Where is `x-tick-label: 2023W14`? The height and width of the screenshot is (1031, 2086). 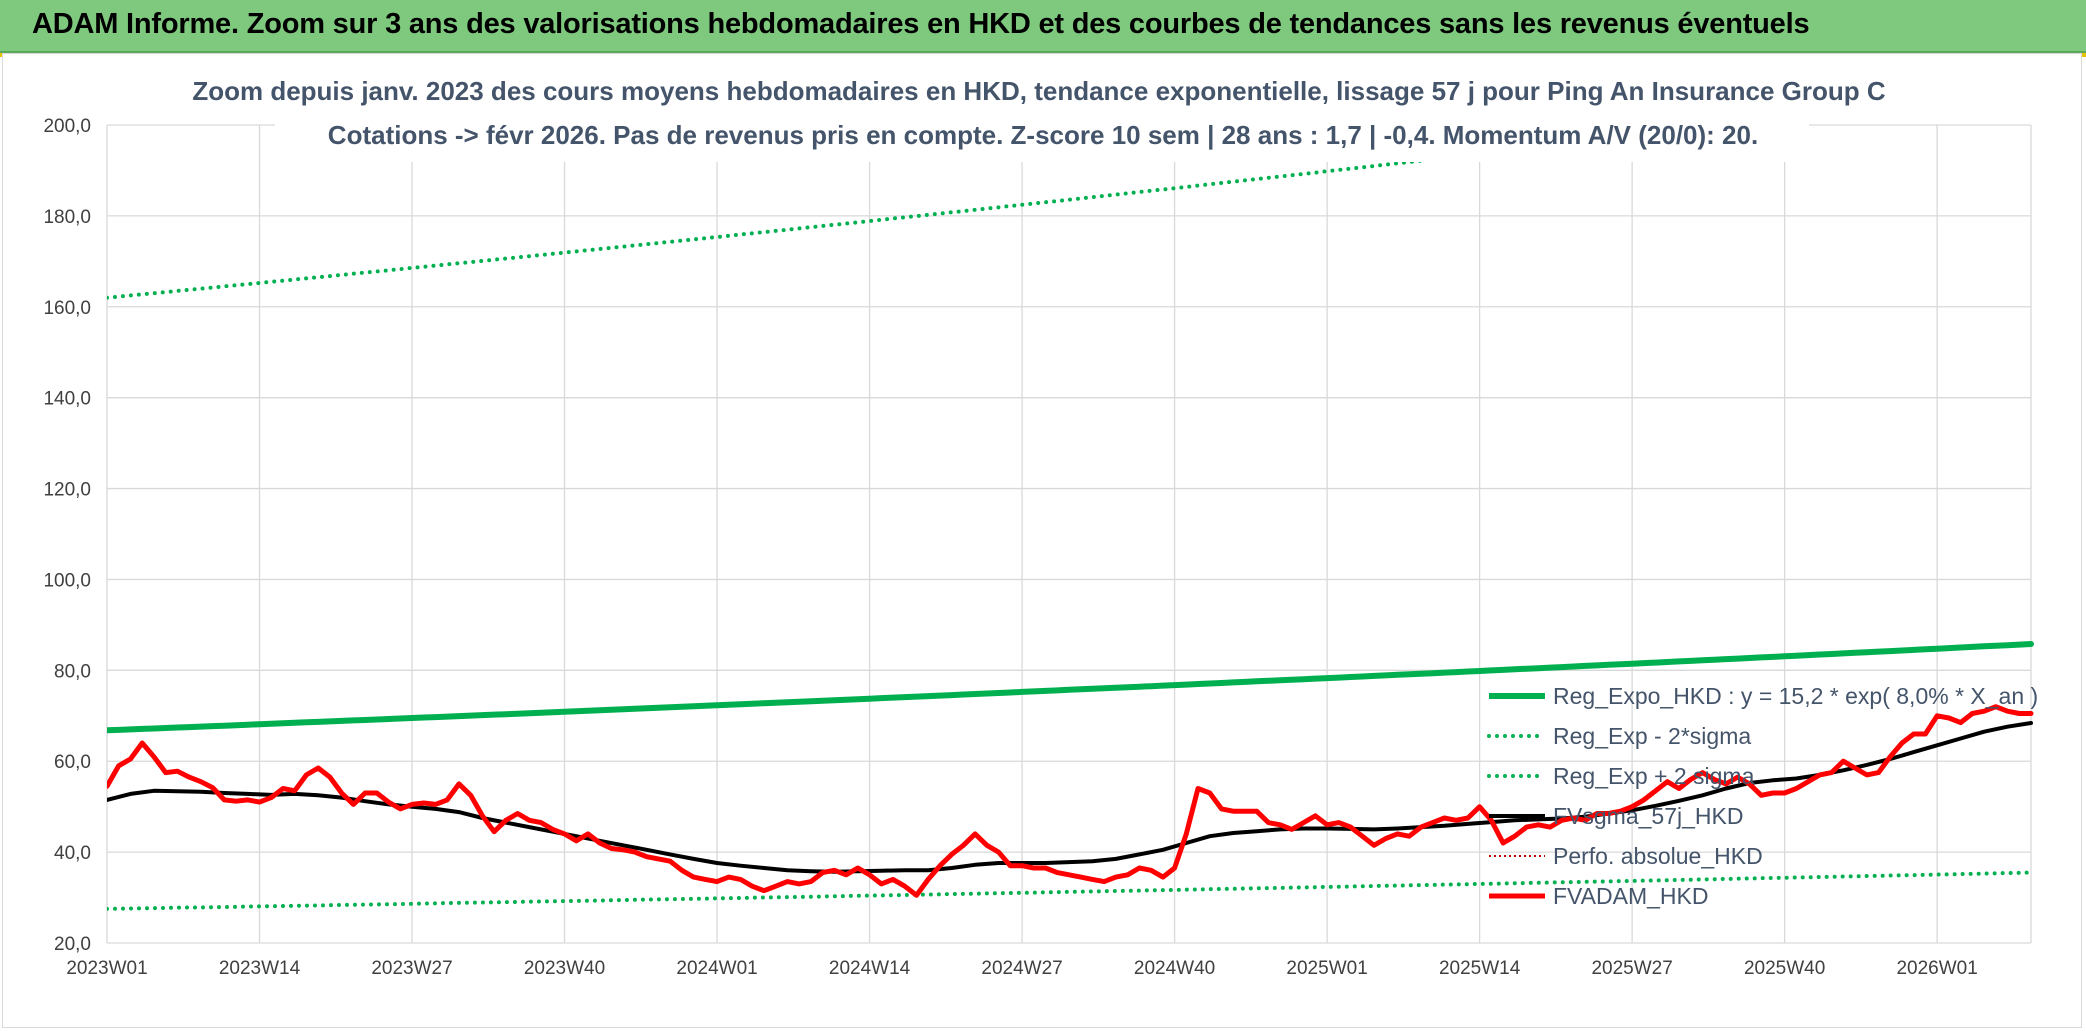
x-tick-label: 2023W14 is located at coordinates (260, 968).